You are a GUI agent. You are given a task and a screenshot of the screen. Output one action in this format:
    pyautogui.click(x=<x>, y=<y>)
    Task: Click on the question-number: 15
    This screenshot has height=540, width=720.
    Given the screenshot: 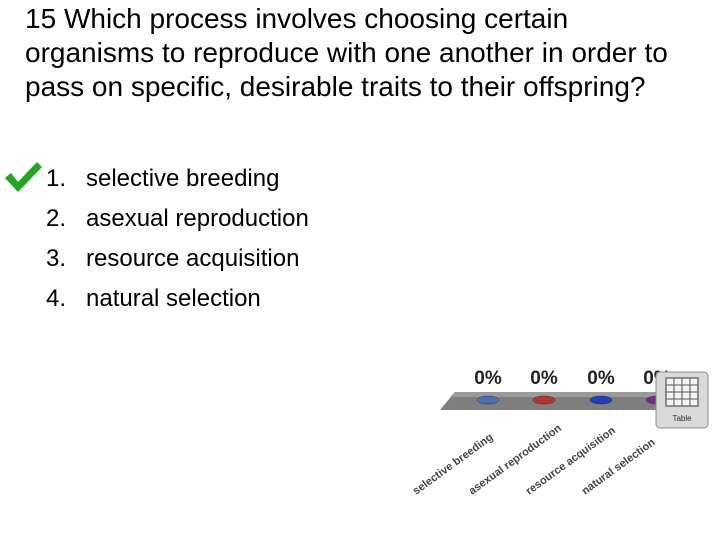 What is the action you would take?
    pyautogui.click(x=41, y=18)
    